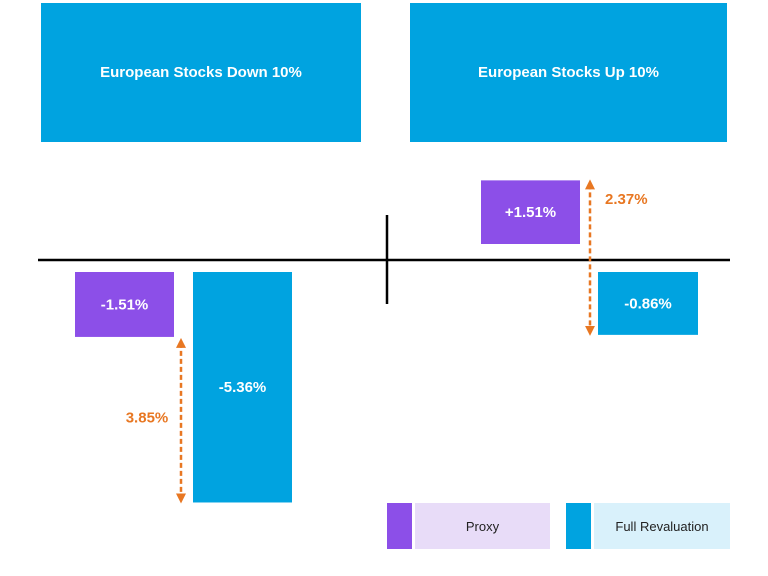  Describe the element at coordinates (626, 199) in the screenshot. I see `difference-label-up: 2.37%` at that location.